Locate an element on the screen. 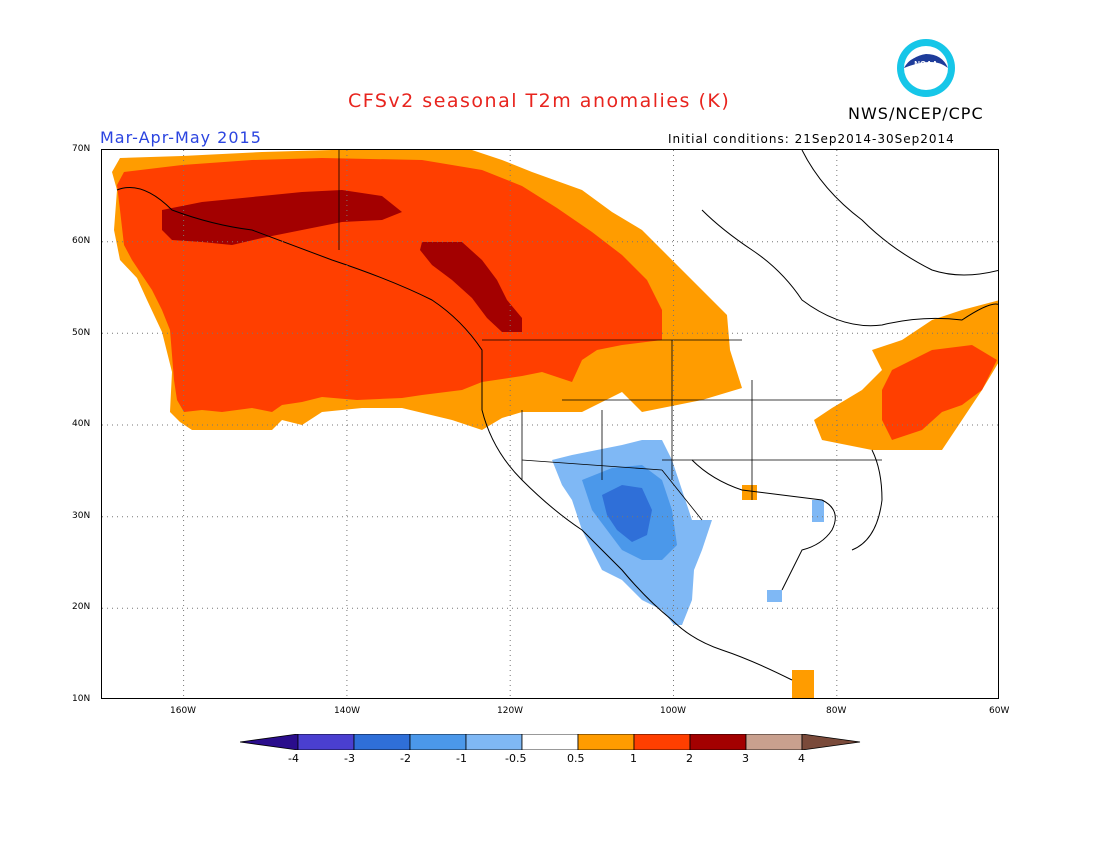 This screenshot has height=850, width=1100. colorbar is located at coordinates (550, 742).